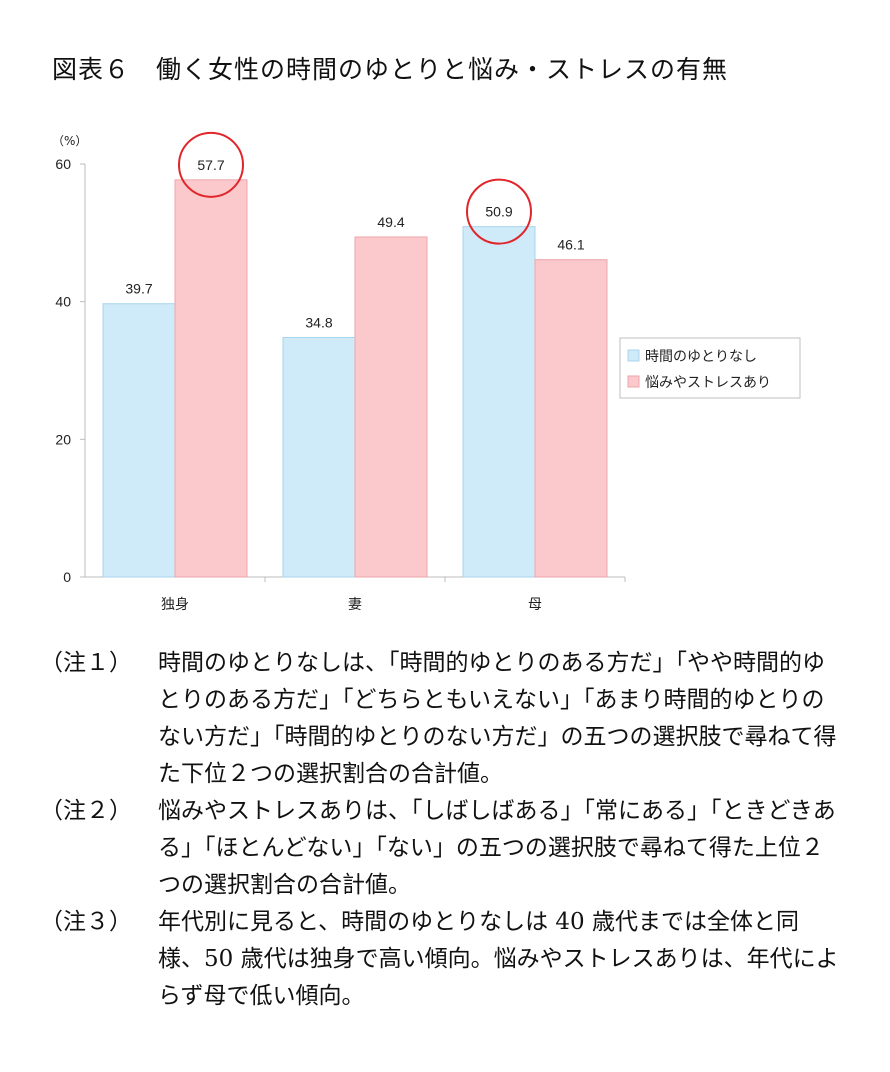 Image resolution: width=890 pixels, height=1072 pixels. What do you see at coordinates (138, 289) in the screenshot?
I see `data-label: 39.7` at bounding box center [138, 289].